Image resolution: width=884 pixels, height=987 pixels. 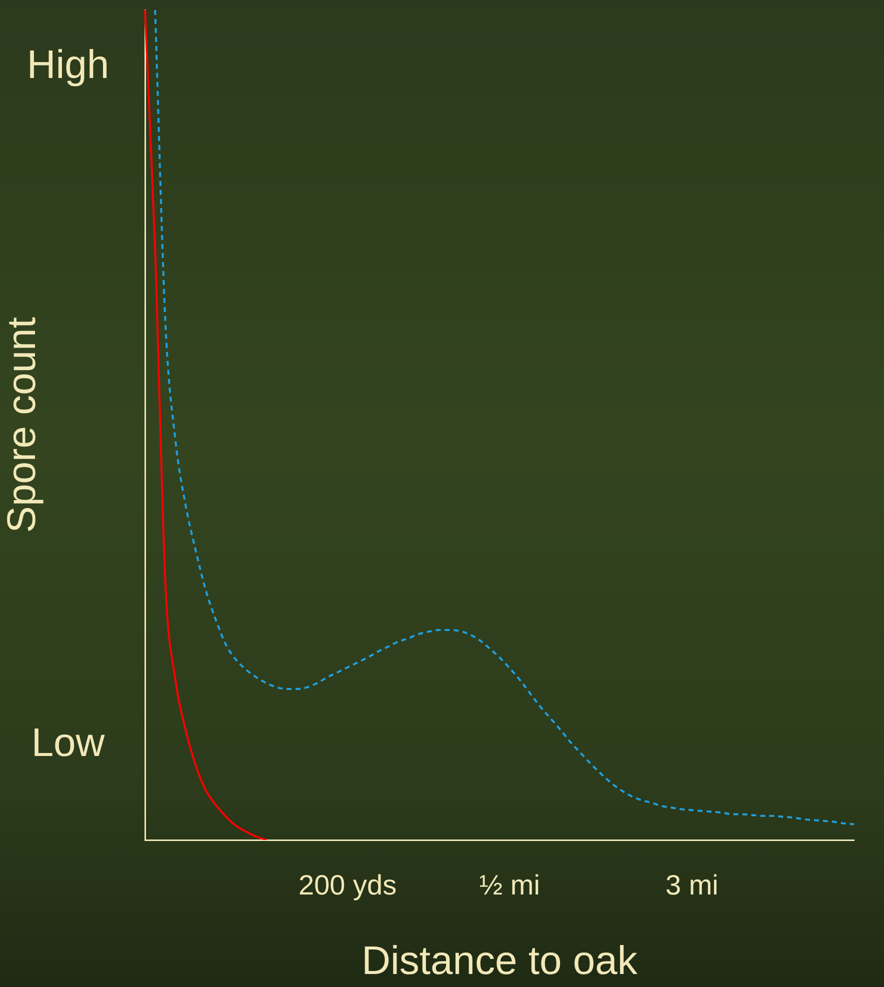 I want to click on text: High, so click(x=68, y=65).